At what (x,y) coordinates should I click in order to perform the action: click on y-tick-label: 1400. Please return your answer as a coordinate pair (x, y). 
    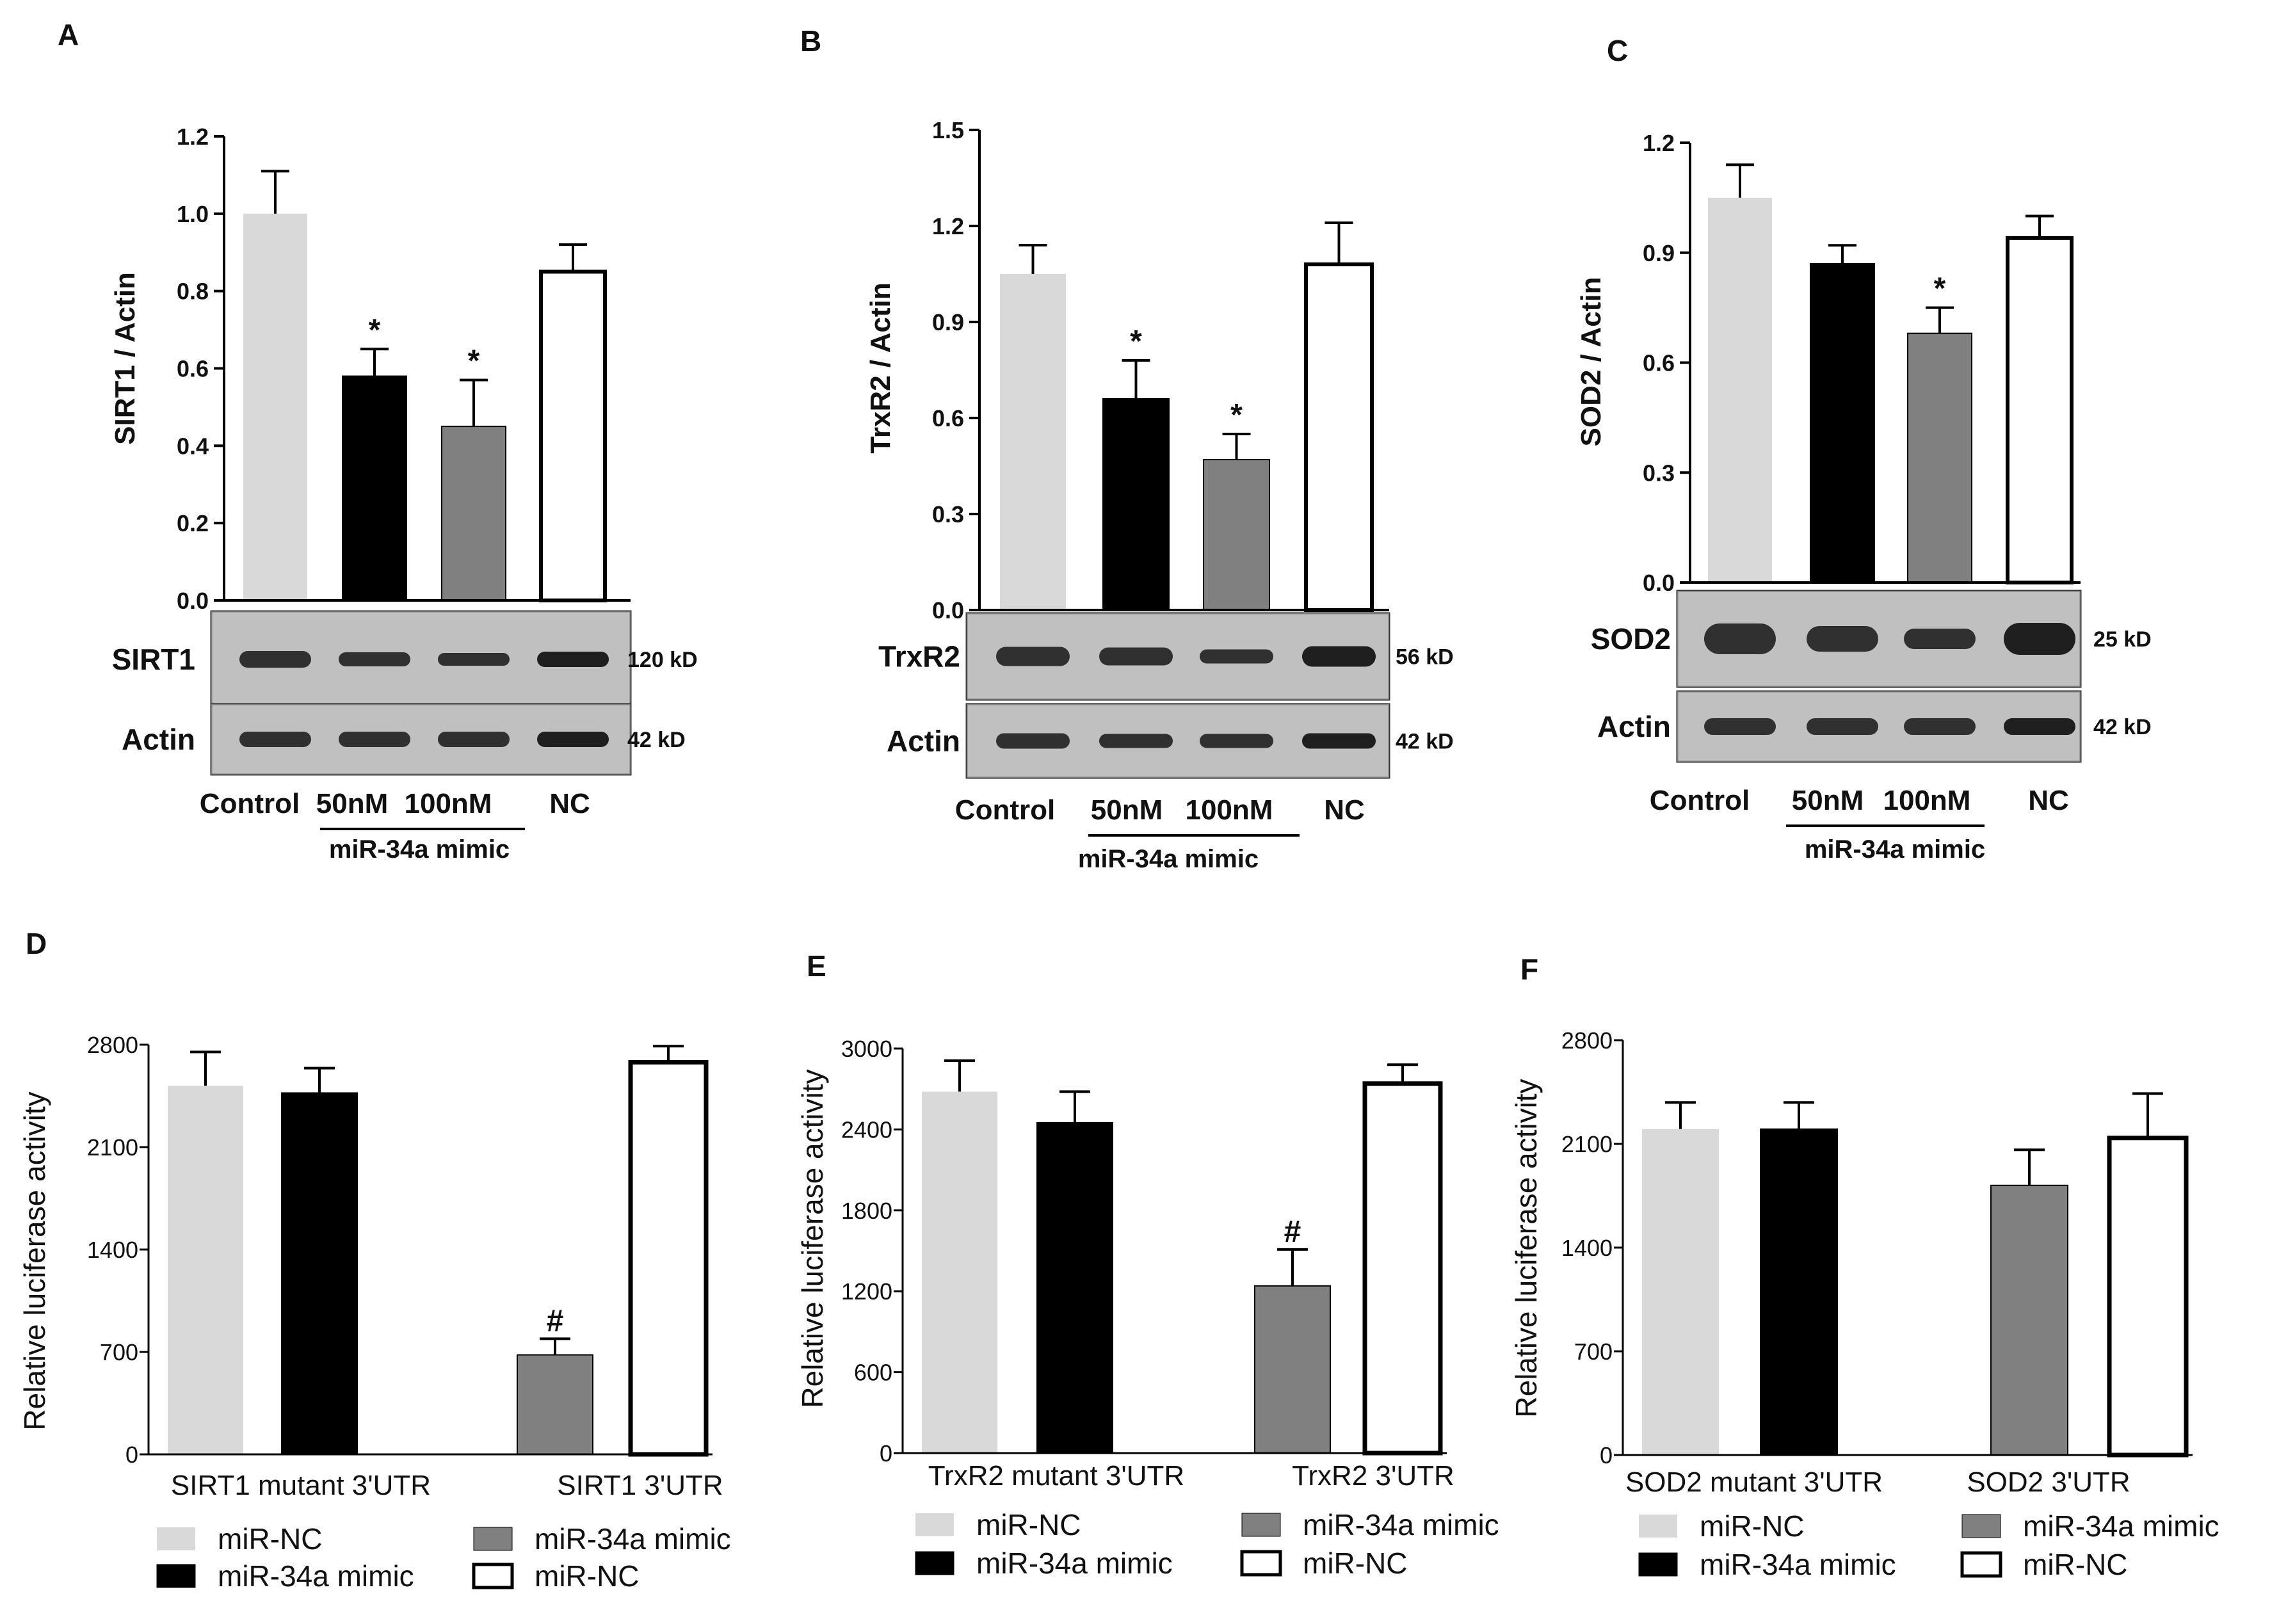
    Looking at the image, I should click on (1587, 1248).